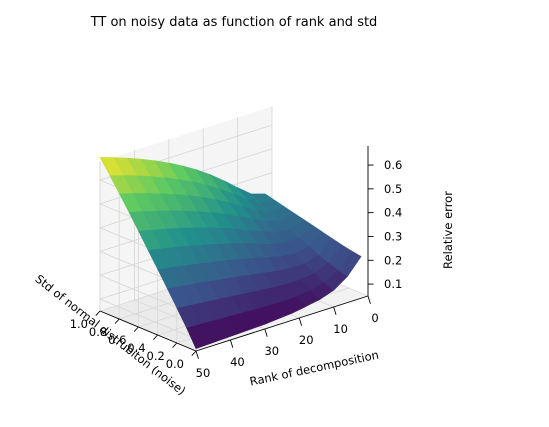 The width and height of the screenshot is (549, 427). I want to click on grid-line-error, so click(148, 319).